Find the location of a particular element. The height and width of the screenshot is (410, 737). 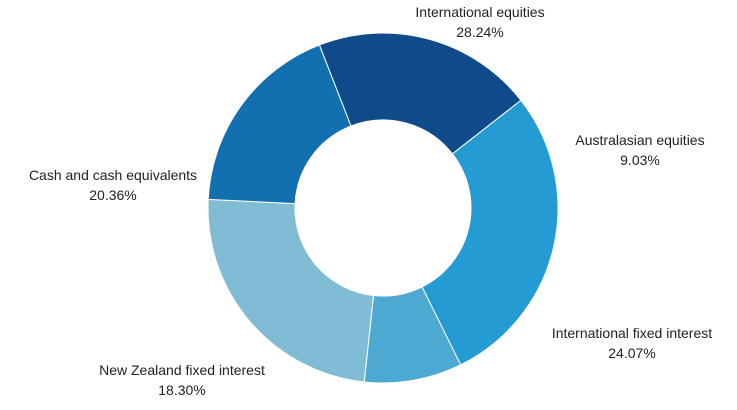

label-international-equities-name: International equities is located at coordinates (479, 12).